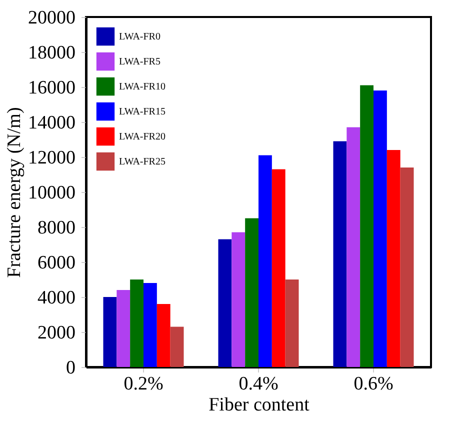 The height and width of the screenshot is (446, 459). What do you see at coordinates (142, 137) in the screenshot?
I see `legend-label: LWA-FR20` at bounding box center [142, 137].